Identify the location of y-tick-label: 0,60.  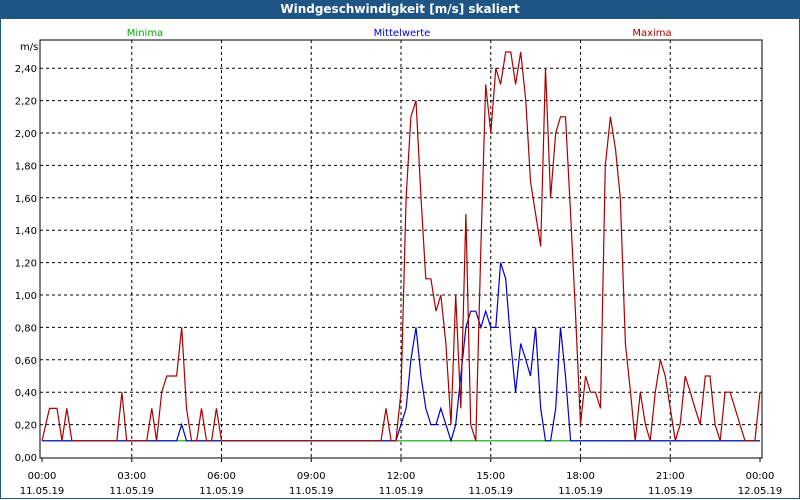
(26, 361).